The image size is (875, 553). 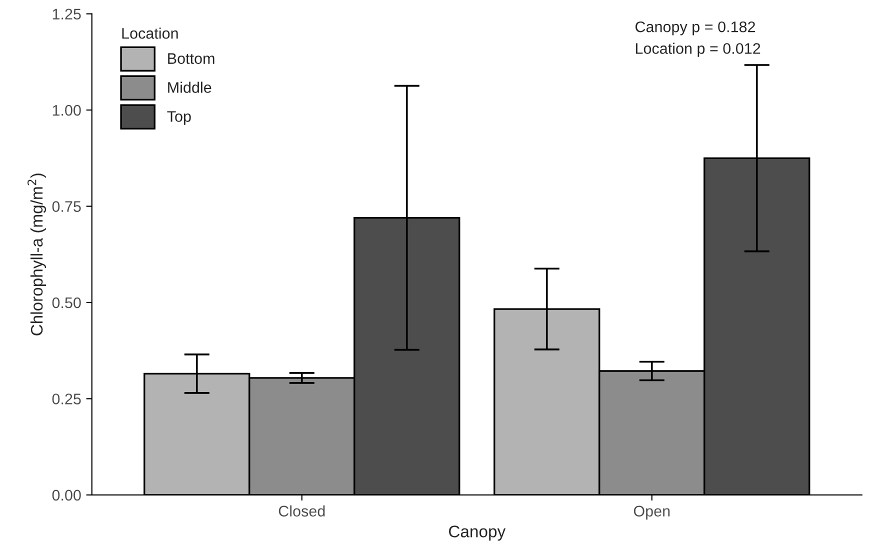 I want to click on annotation: Canopy p = 0.182, so click(x=695, y=28).